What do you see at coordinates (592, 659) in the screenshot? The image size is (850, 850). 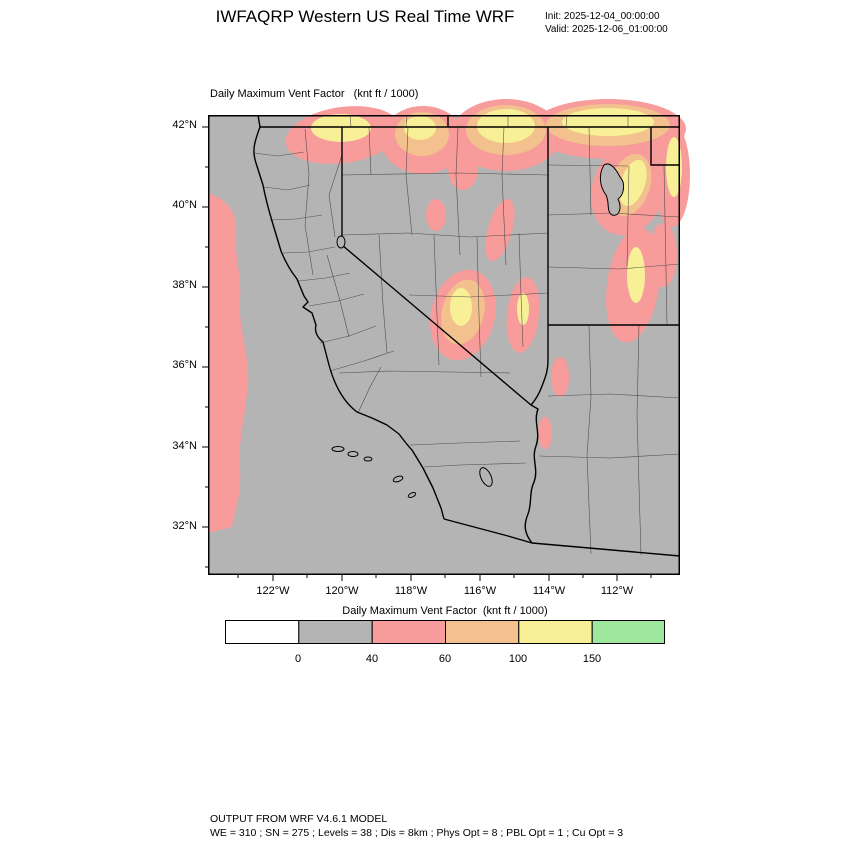 I see `colorbar-tick-150: 150` at bounding box center [592, 659].